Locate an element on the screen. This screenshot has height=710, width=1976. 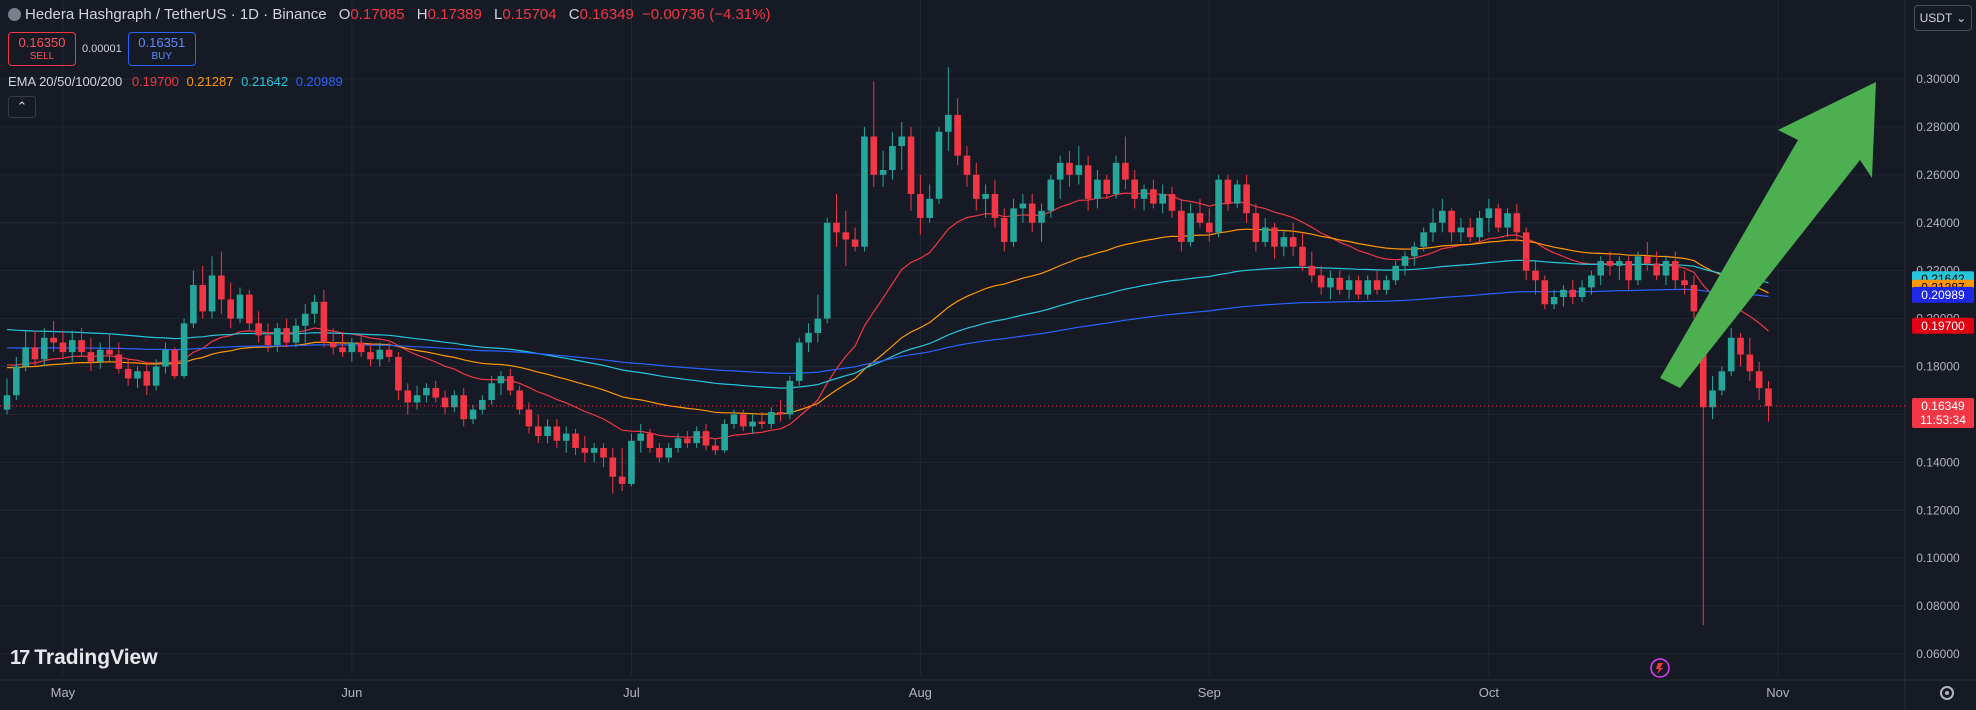
last-price-tag-bg is located at coordinates (1943, 413).